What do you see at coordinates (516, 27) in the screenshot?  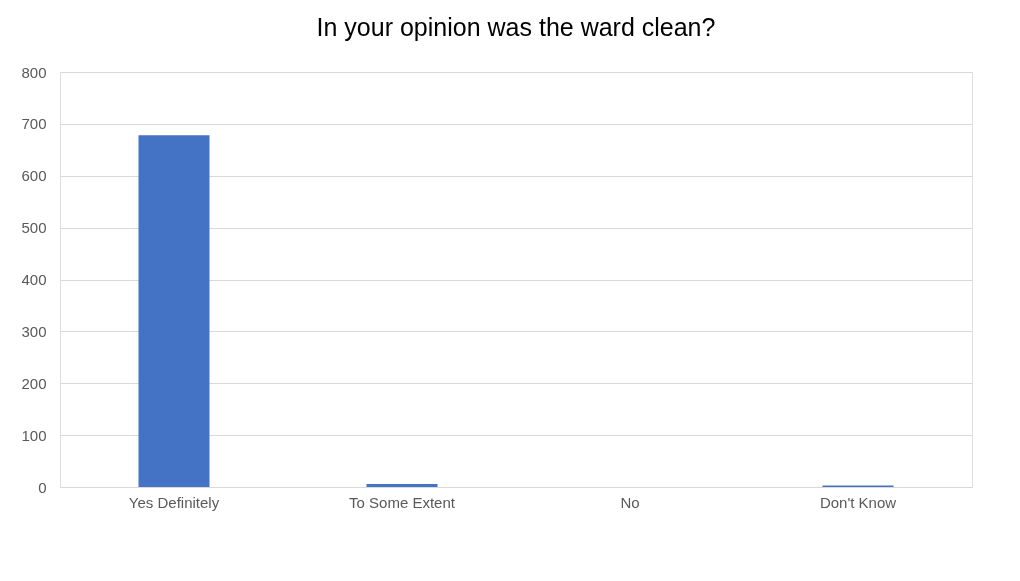 I see `chart-title: In your opinion was the ward clean?` at bounding box center [516, 27].